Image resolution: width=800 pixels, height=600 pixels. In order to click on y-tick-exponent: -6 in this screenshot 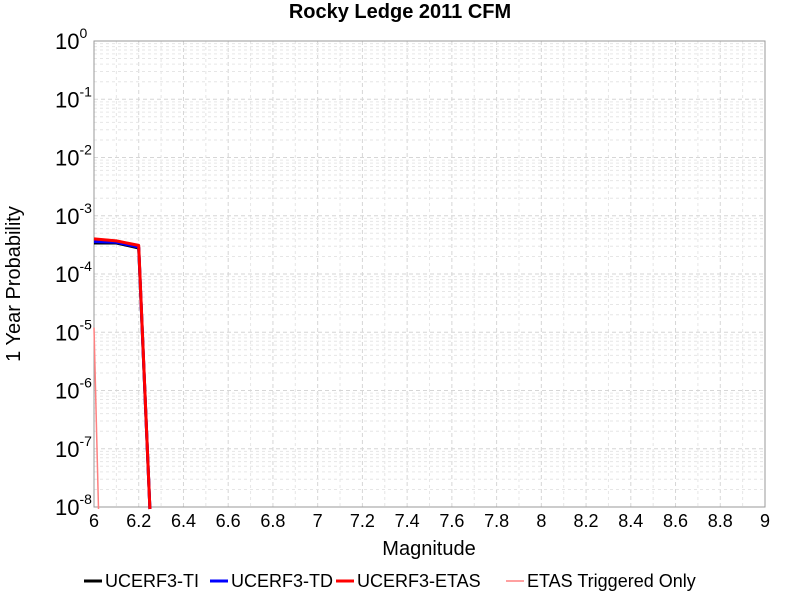, I will do `click(85, 383)`.